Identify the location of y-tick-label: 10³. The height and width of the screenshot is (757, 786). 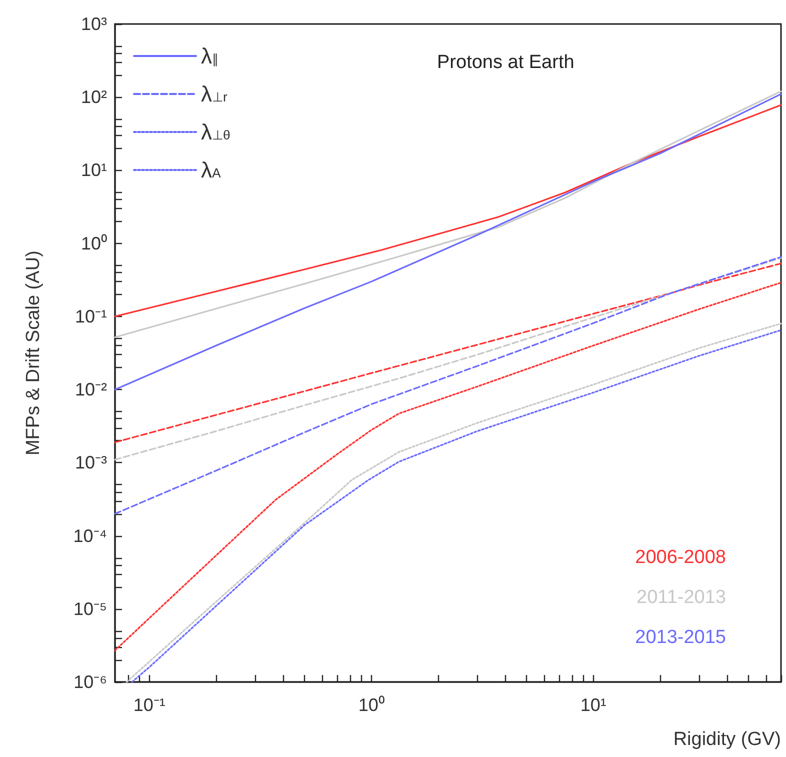
(94, 24).